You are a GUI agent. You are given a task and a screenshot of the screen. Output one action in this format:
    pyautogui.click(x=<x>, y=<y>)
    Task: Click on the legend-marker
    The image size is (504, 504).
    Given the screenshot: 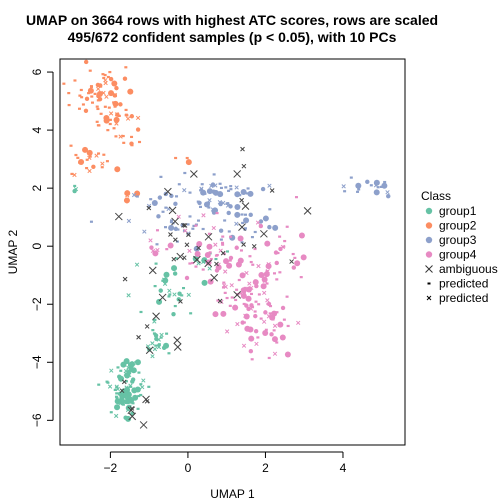 What is the action you would take?
    pyautogui.click(x=429, y=298)
    